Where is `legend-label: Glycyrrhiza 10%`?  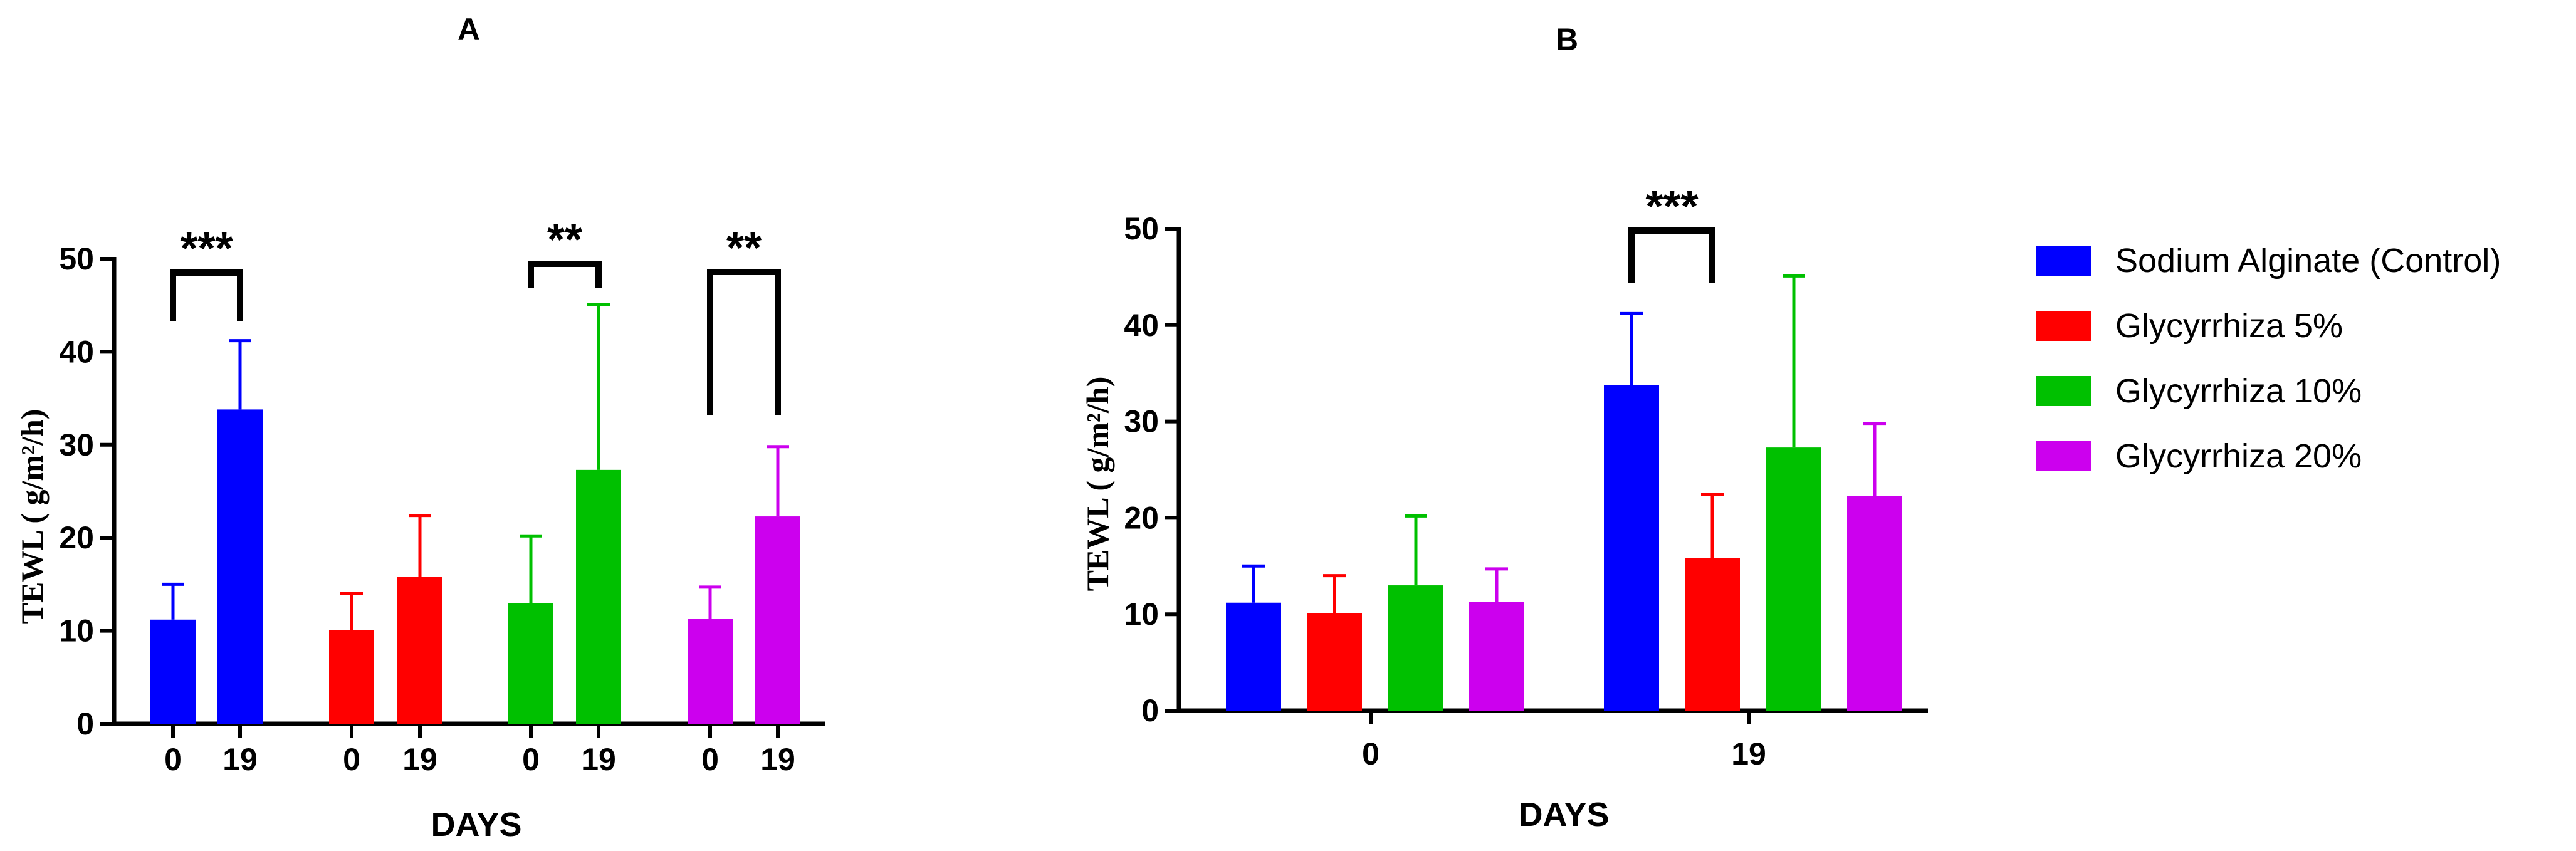 legend-label: Glycyrrhiza 10% is located at coordinates (2238, 391).